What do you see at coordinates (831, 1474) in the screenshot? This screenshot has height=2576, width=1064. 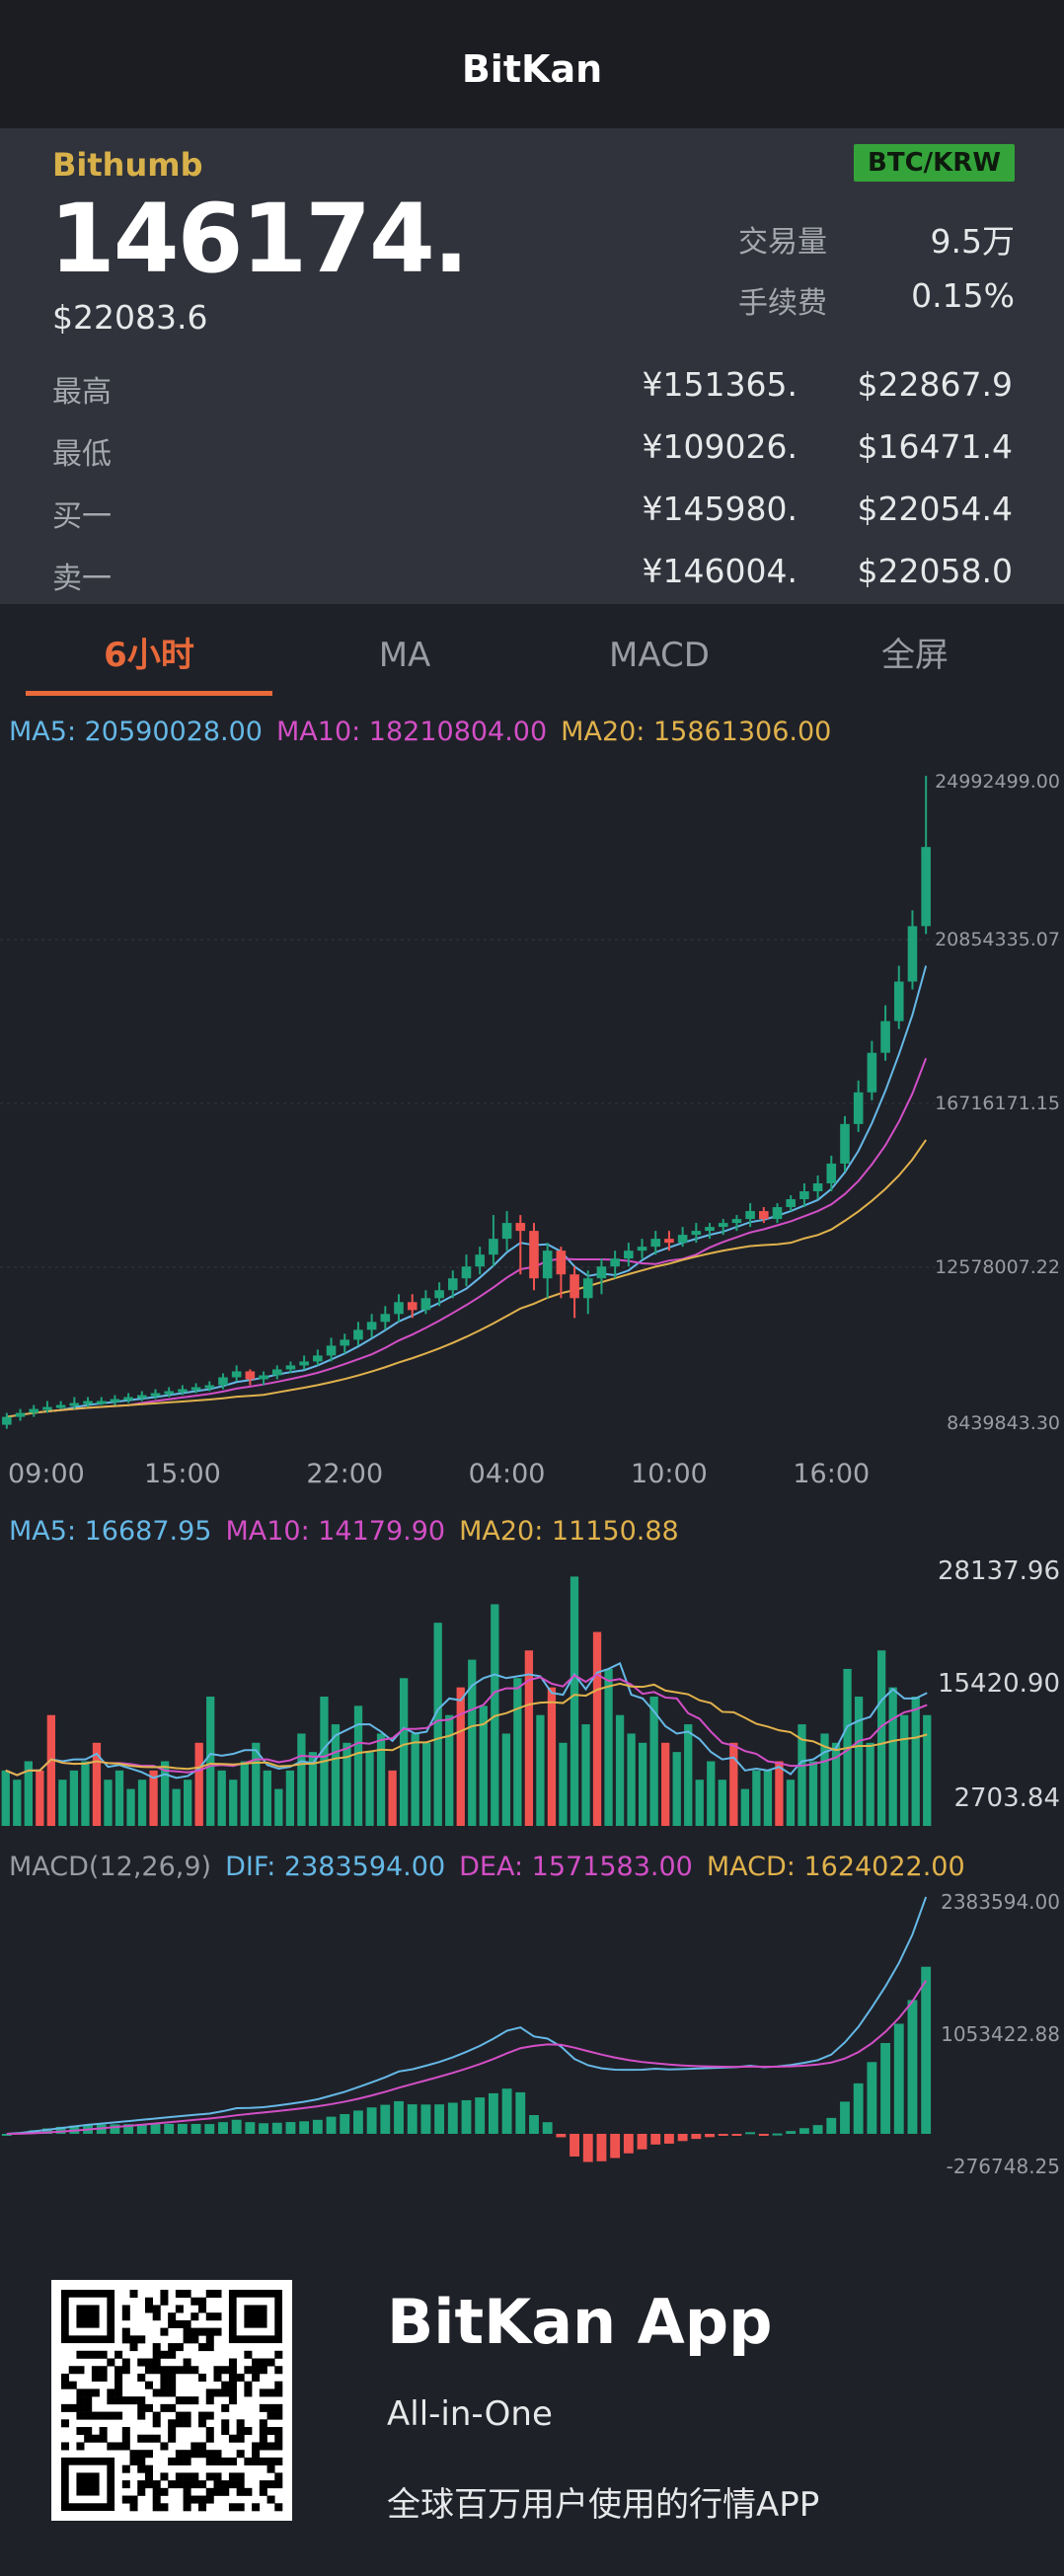 I see `time-axis-label: 16:00` at bounding box center [831, 1474].